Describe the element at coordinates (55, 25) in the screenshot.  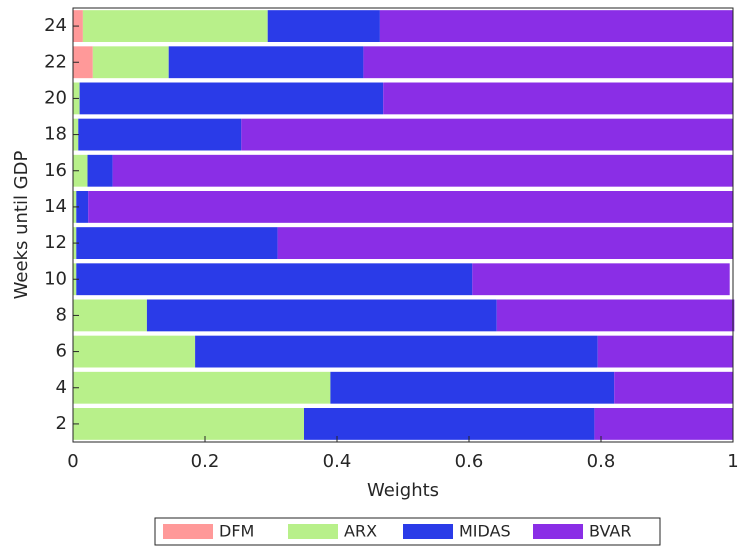
I see `y-tick-label: 24` at that location.